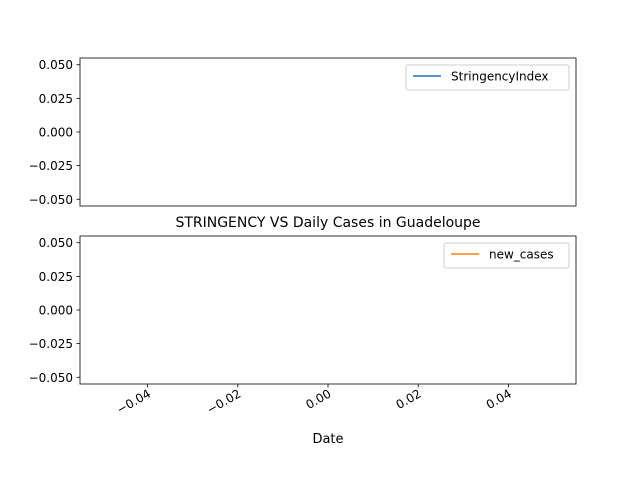 Image resolution: width=640 pixels, height=480 pixels. I want to click on bottom-legend: new_cases, so click(506, 255).